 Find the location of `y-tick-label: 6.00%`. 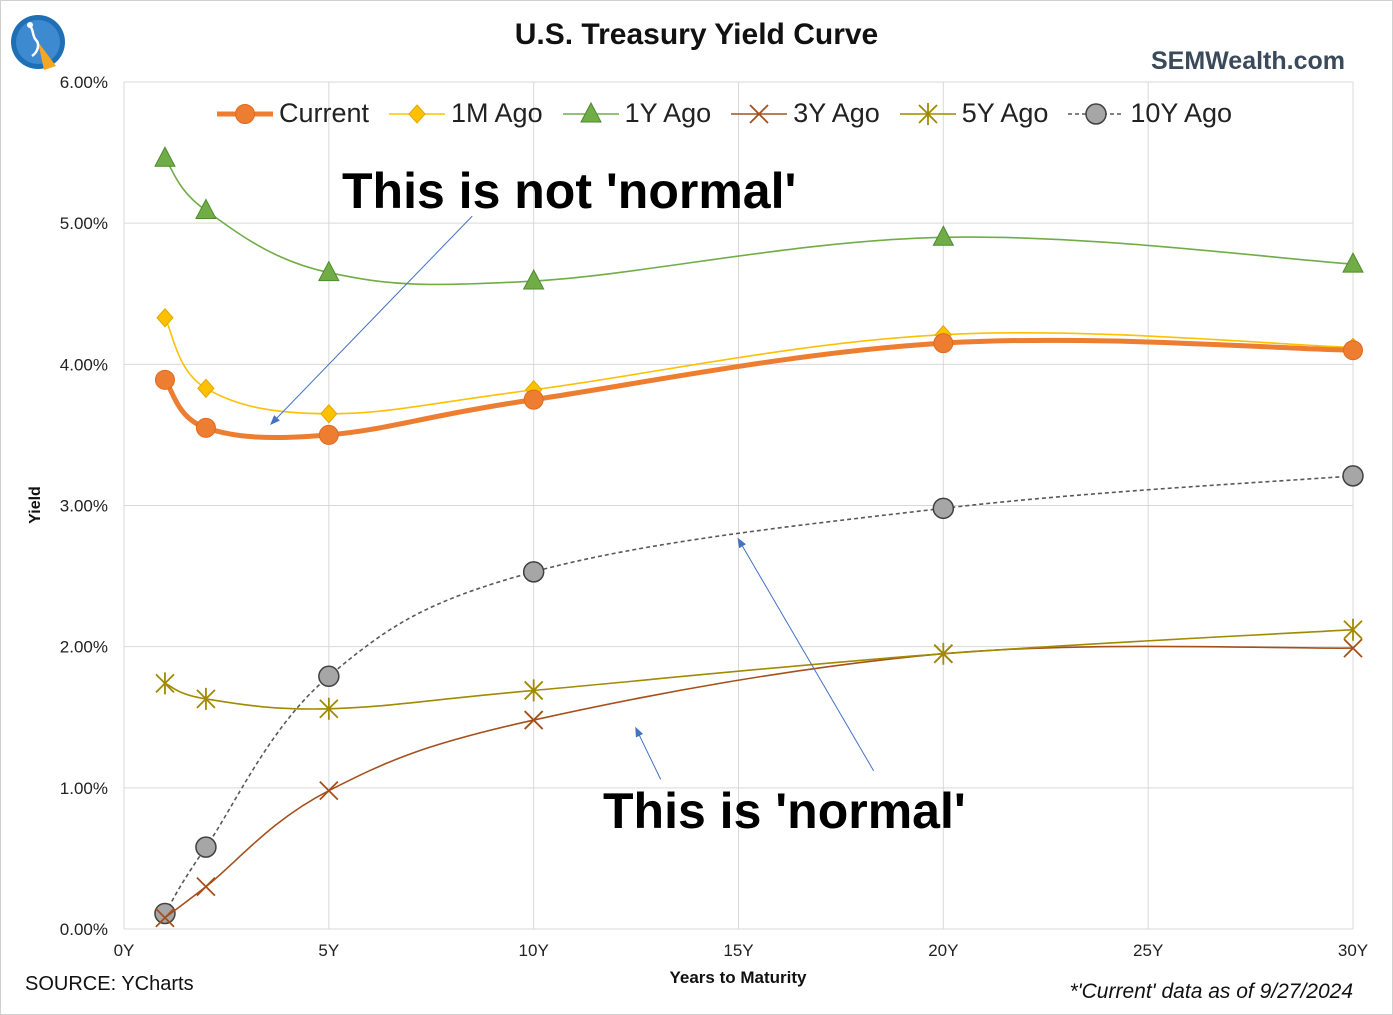

y-tick-label: 6.00% is located at coordinates (84, 82).